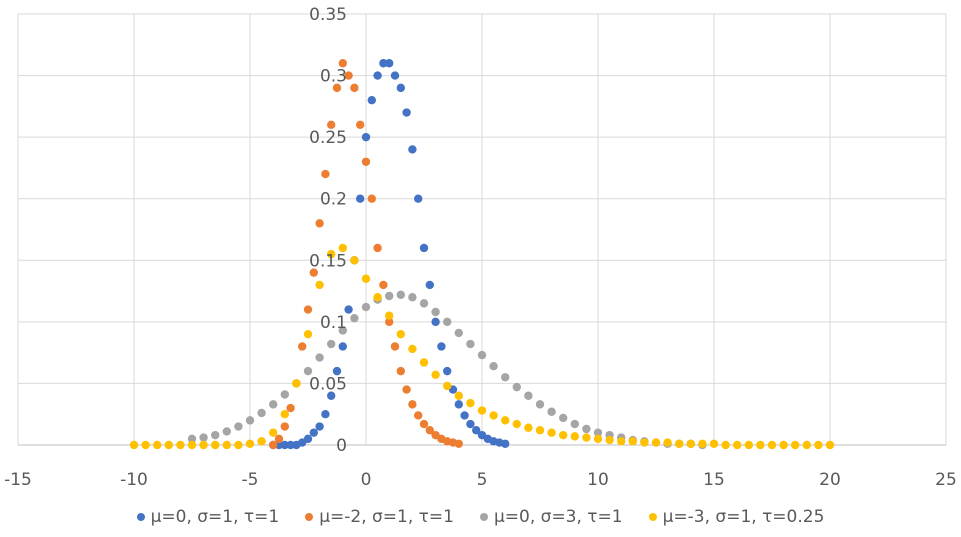 The height and width of the screenshot is (537, 961). I want to click on x-tick-label: 10, so click(598, 480).